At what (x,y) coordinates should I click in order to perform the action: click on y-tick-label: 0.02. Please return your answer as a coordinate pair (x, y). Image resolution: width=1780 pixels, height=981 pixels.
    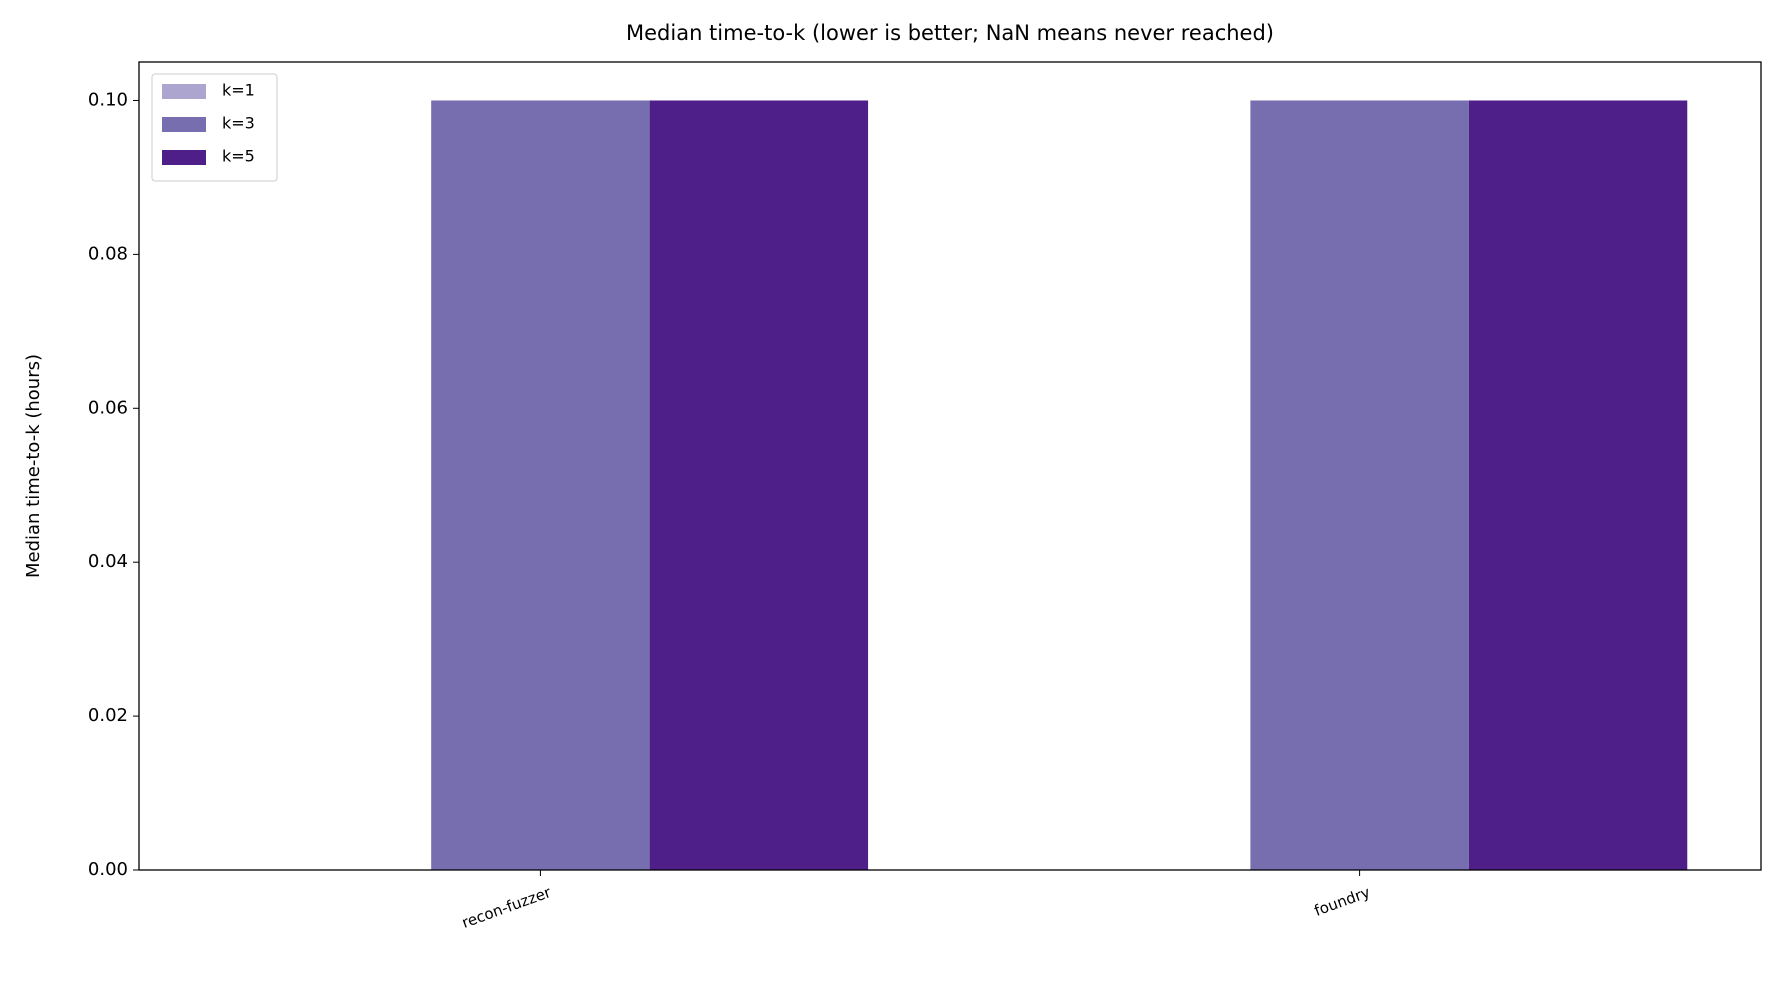
    Looking at the image, I should click on (108, 715).